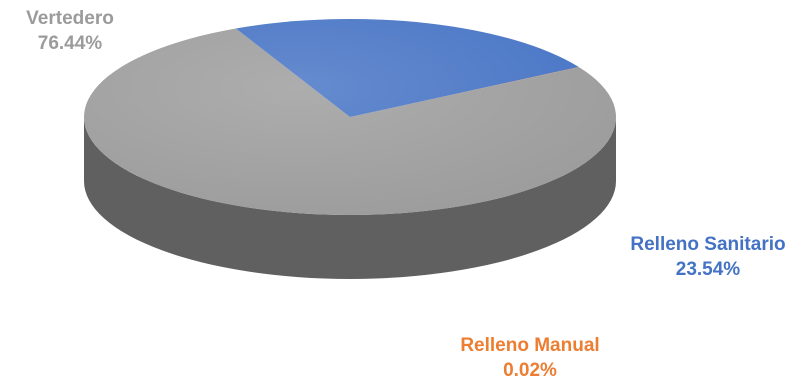 This screenshot has height=389, width=806. What do you see at coordinates (530, 345) in the screenshot?
I see `slice-label-name: Relleno Manual` at bounding box center [530, 345].